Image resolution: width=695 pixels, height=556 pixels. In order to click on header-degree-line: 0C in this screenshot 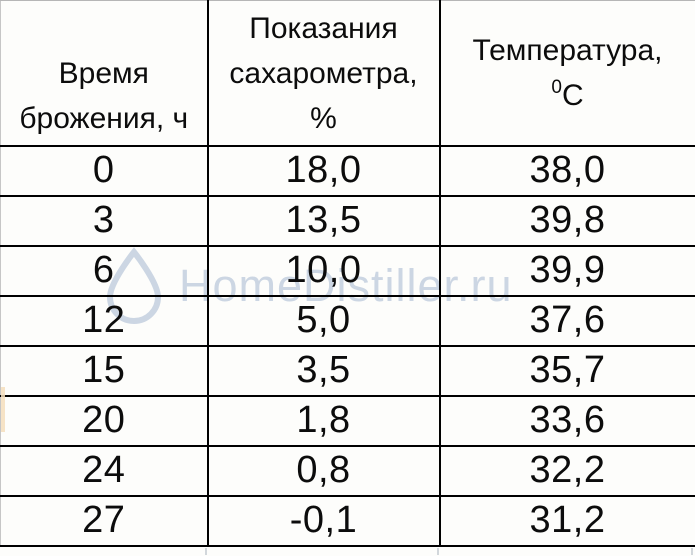, I will do `click(568, 95)`.